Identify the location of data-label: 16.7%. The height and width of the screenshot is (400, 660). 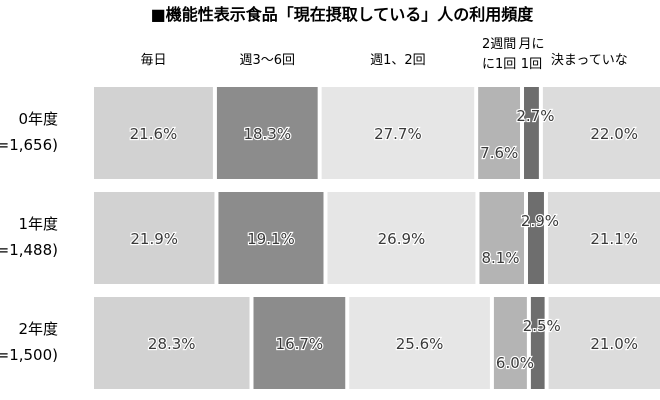
(300, 344).